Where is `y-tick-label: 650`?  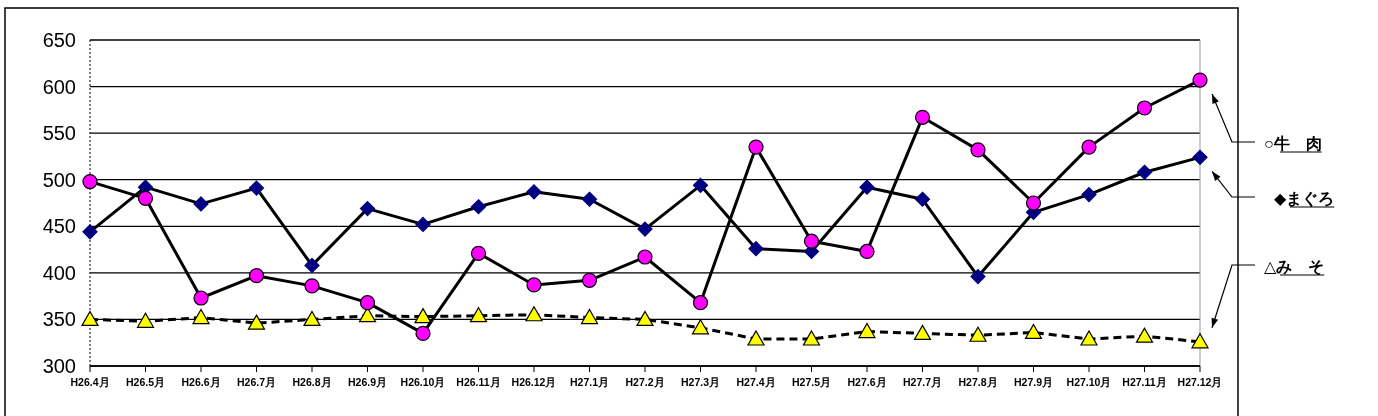 y-tick-label: 650 is located at coordinates (59, 40).